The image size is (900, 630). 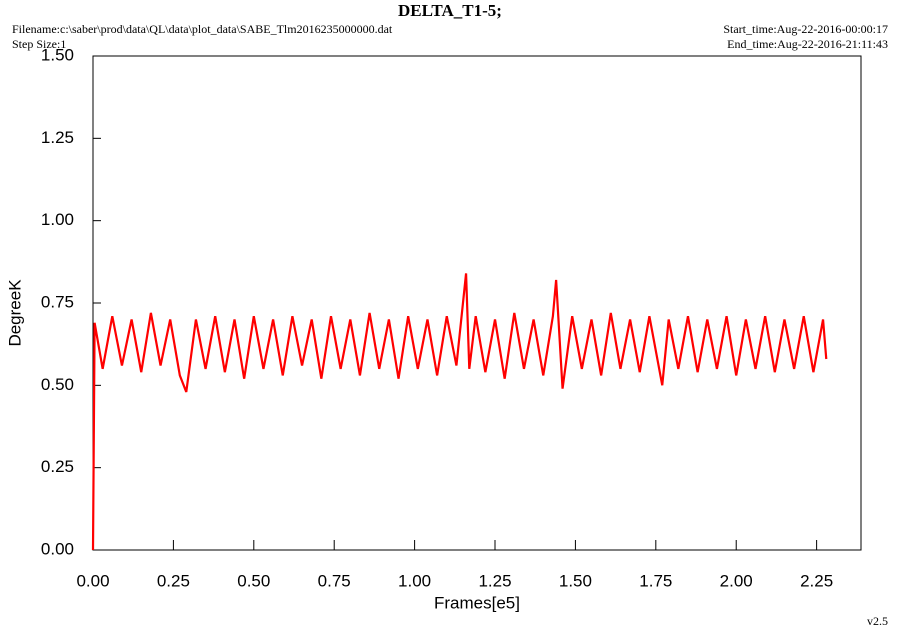 I want to click on y-tick-label: 0.25, so click(x=57, y=466).